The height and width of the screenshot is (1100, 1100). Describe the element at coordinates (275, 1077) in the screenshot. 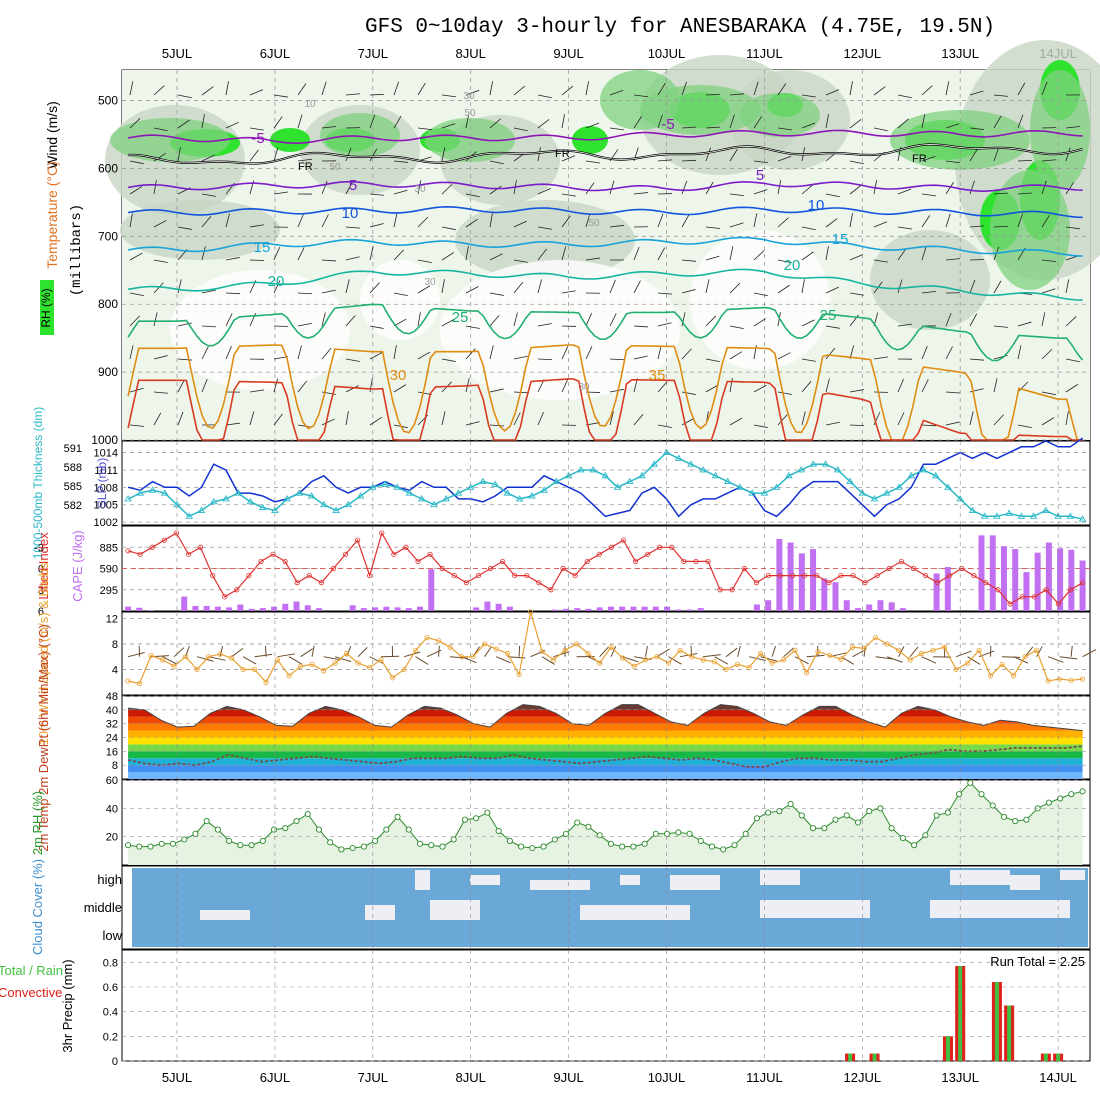

I see `x-tick-label-bottom: 6JUL` at that location.